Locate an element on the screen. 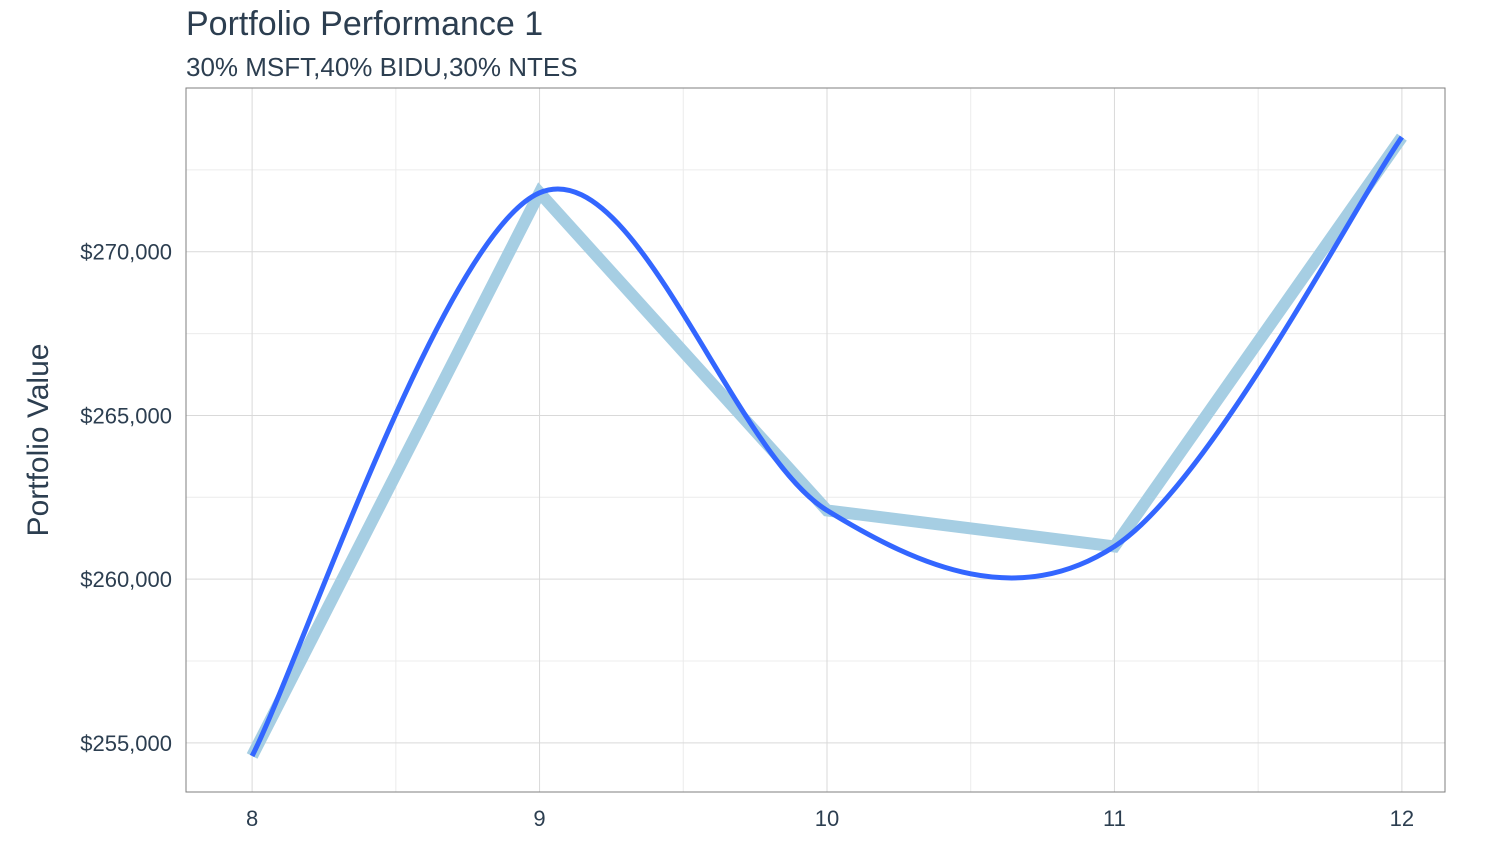 The image size is (1486, 854). x-tick-label: 11 is located at coordinates (1114, 818).